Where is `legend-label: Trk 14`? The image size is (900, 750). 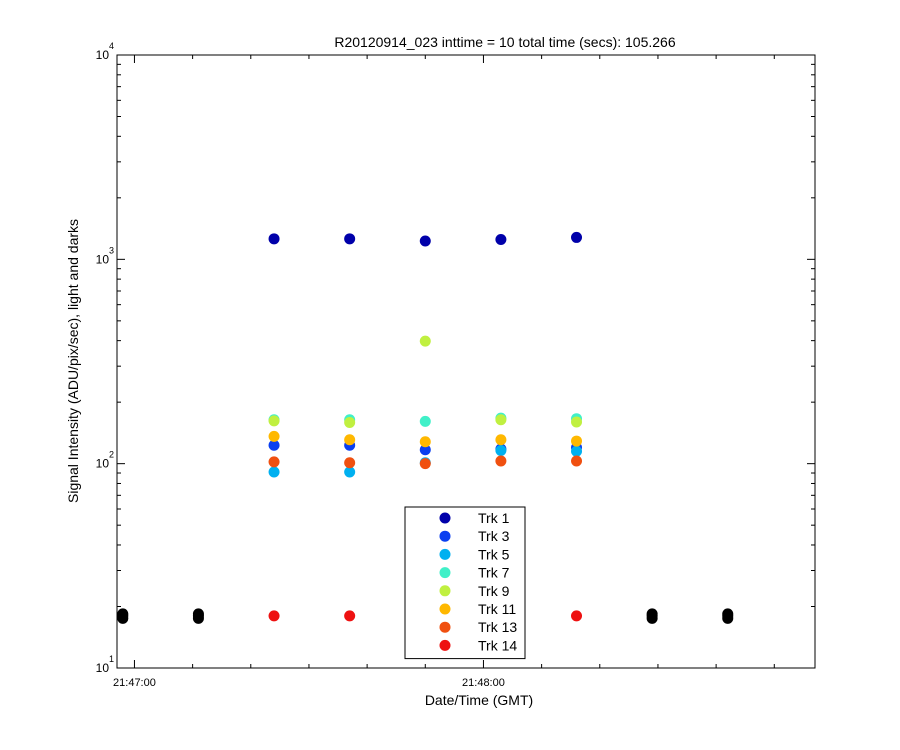 legend-label: Trk 14 is located at coordinates (497, 645).